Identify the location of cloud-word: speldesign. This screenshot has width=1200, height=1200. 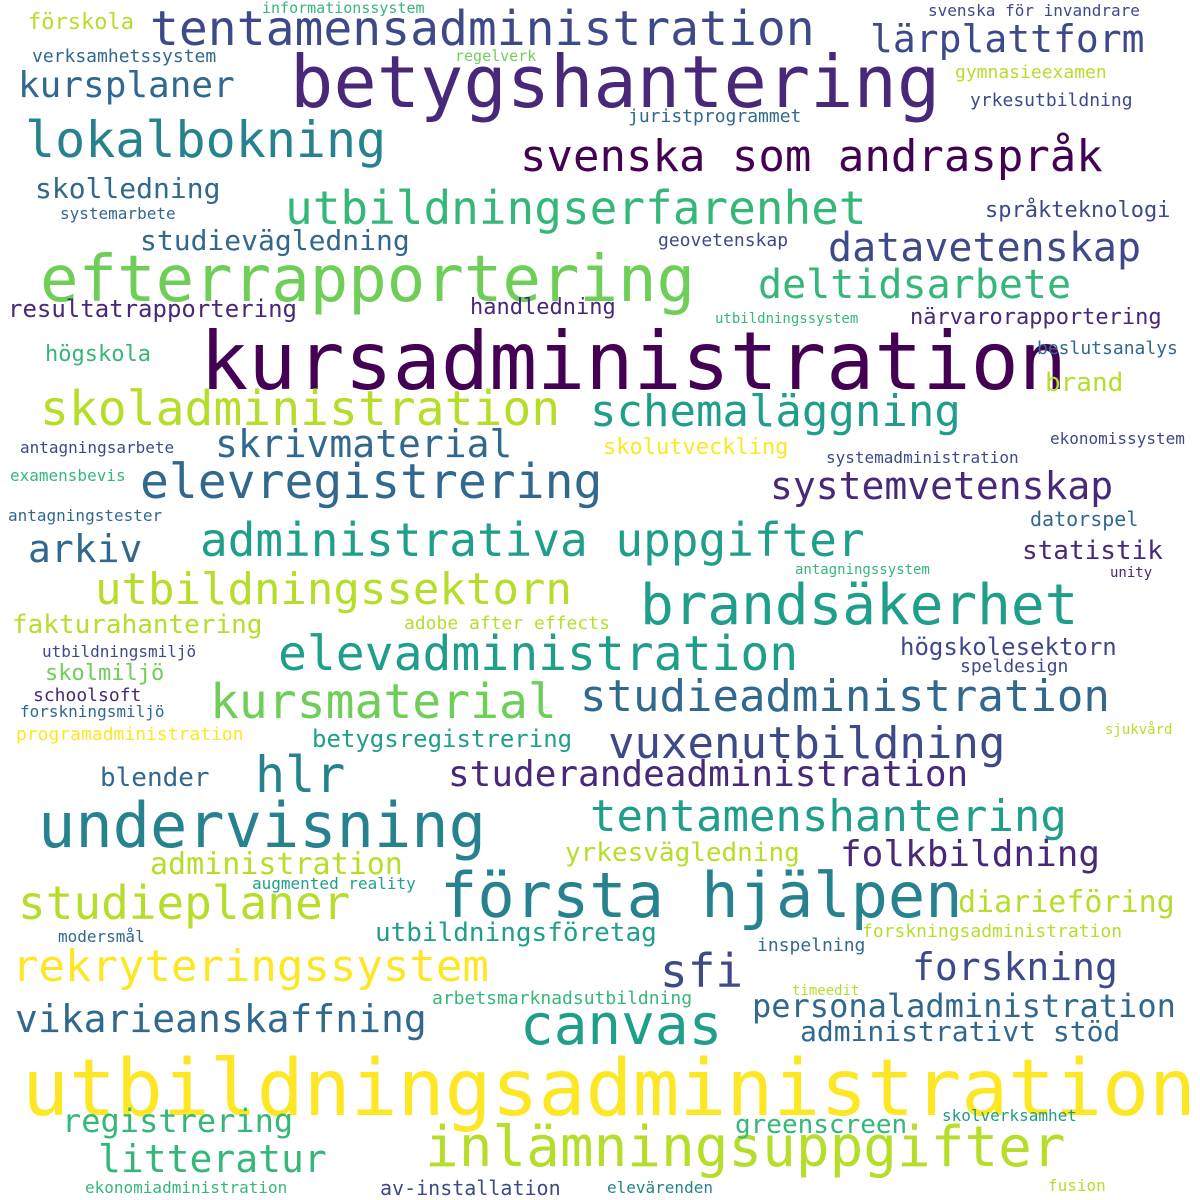
(1014, 666).